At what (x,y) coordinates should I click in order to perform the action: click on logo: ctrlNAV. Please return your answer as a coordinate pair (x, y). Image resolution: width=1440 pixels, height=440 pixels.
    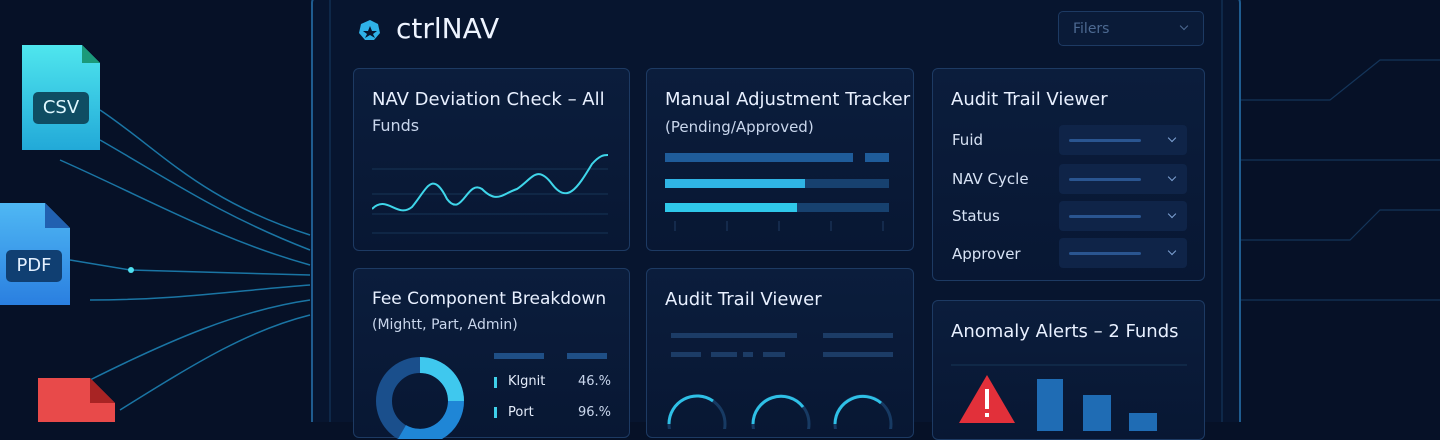
    Looking at the image, I should click on (448, 28).